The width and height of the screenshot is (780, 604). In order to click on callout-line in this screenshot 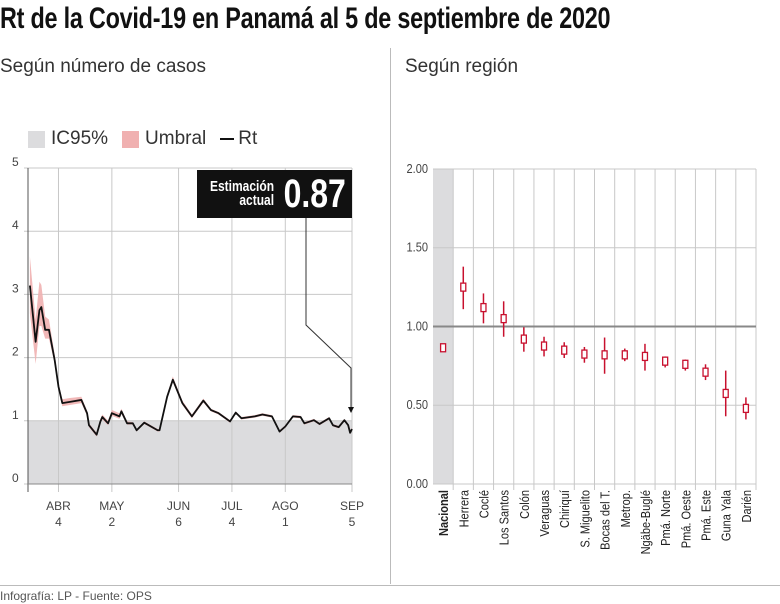, I will do `click(328, 313)`.